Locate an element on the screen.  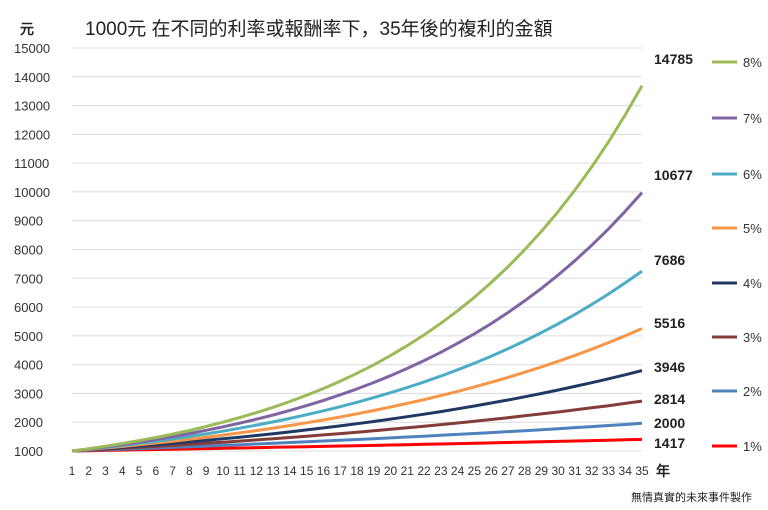
y-tick-label-9000: 9000 is located at coordinates (28, 221).